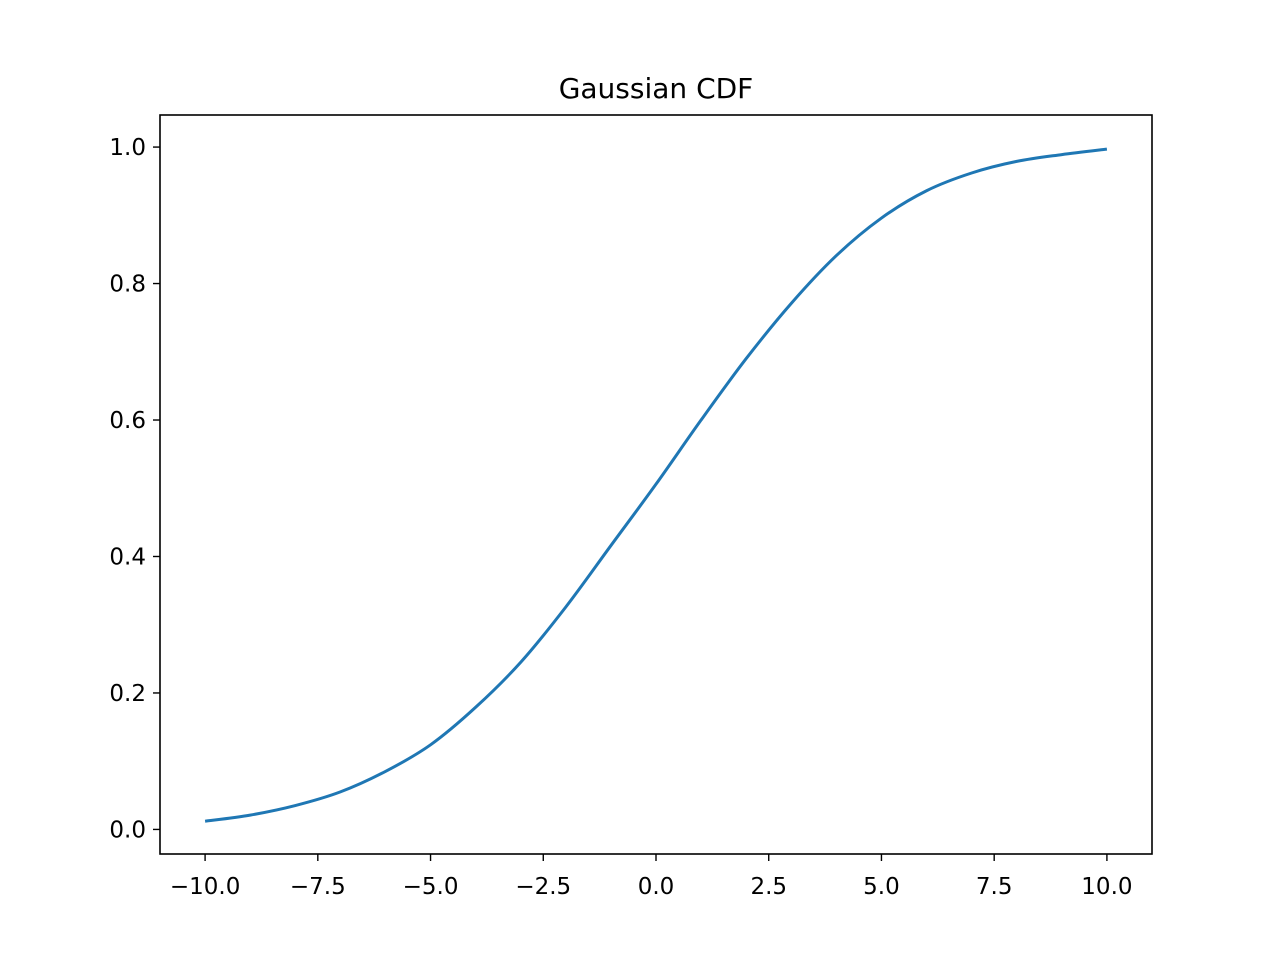 Image resolution: width=1280 pixels, height=960 pixels. Describe the element at coordinates (127, 694) in the screenshot. I see `y-tick-label: 0.2` at that location.